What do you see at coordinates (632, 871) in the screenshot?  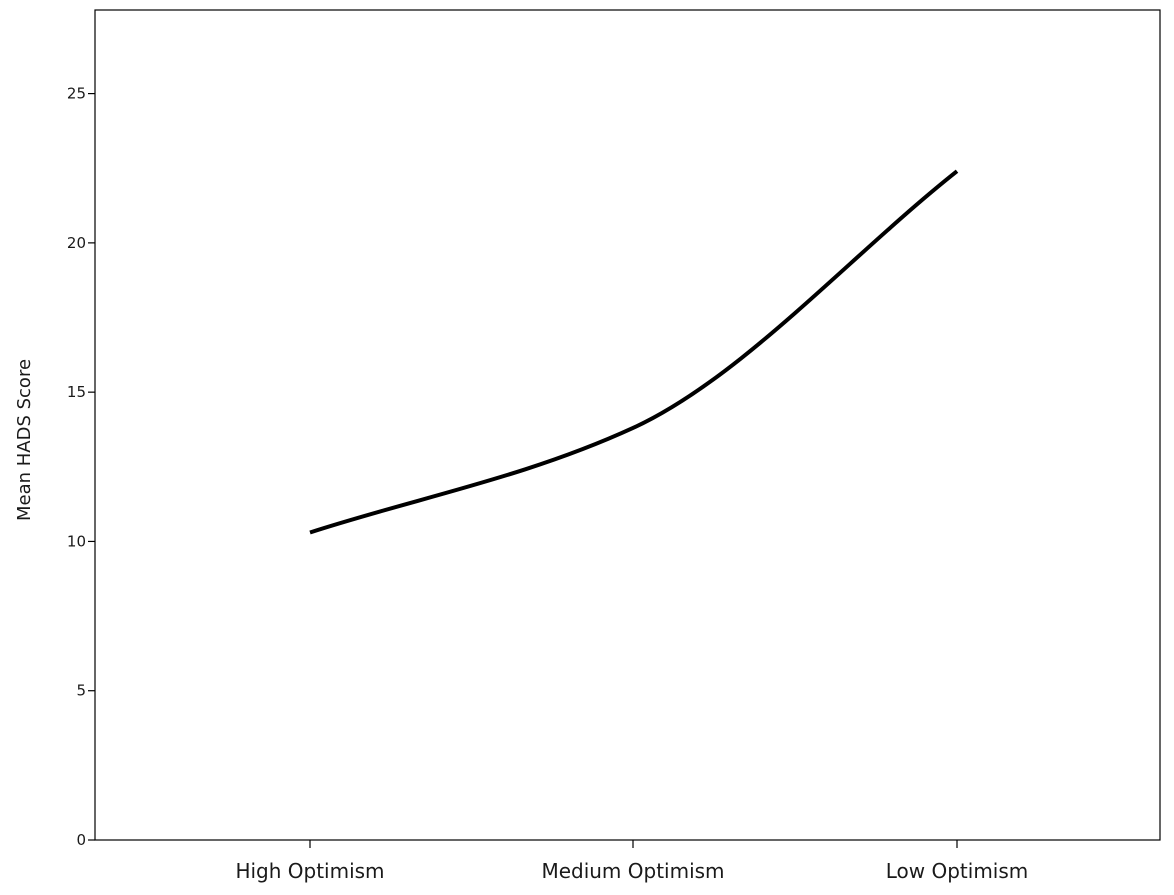 I see `x-tick-label: Medium Optimism` at bounding box center [632, 871].